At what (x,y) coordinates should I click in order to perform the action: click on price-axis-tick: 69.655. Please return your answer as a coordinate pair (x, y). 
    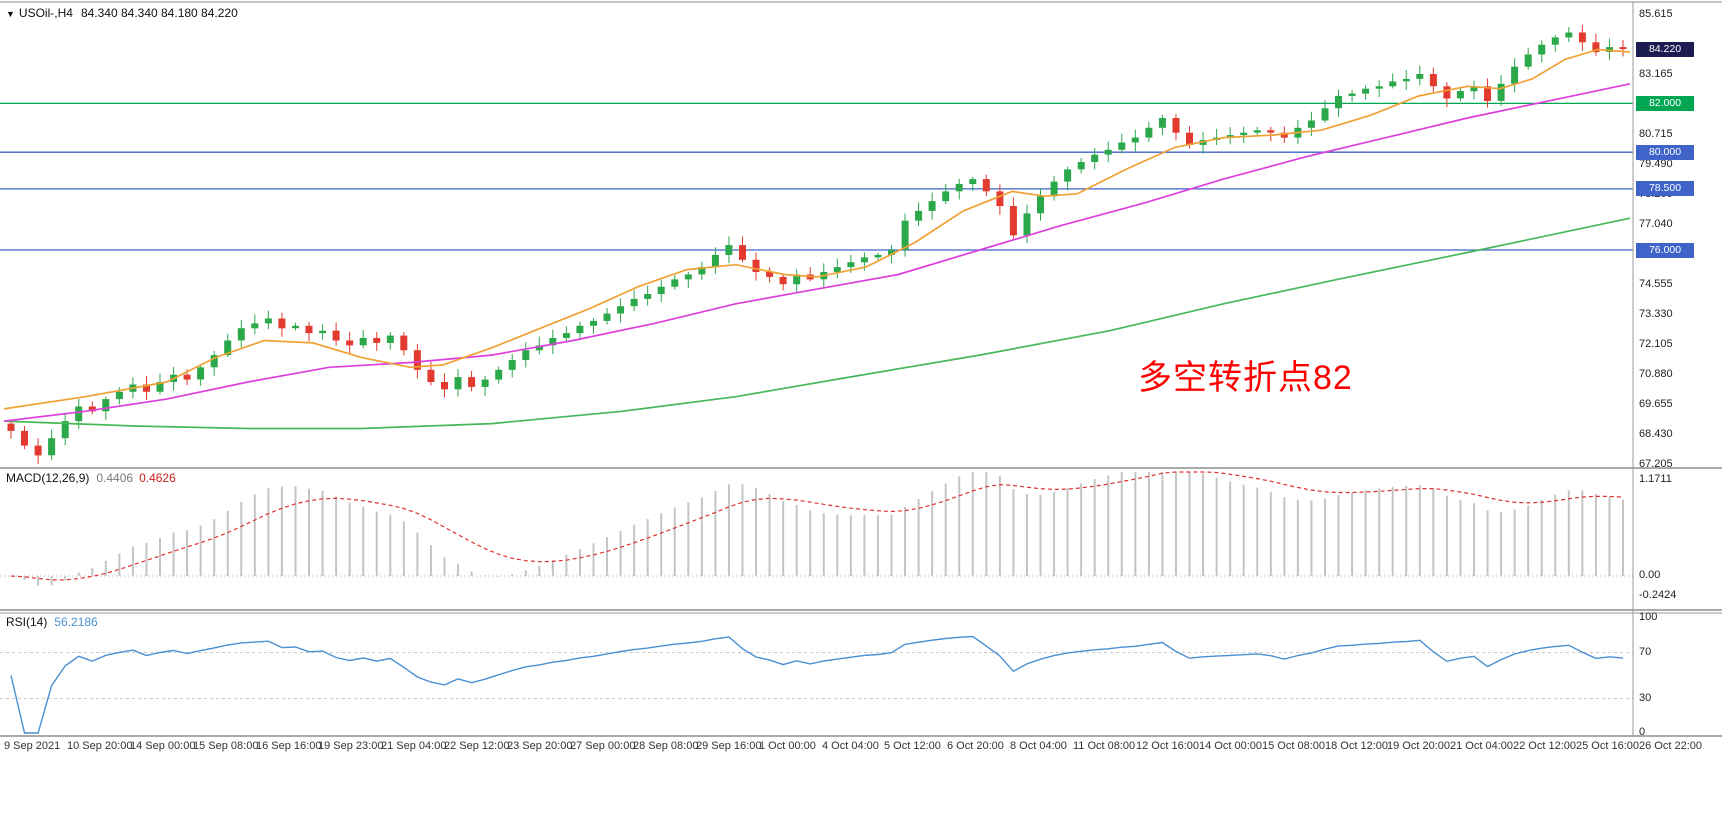
    Looking at the image, I should click on (1656, 404).